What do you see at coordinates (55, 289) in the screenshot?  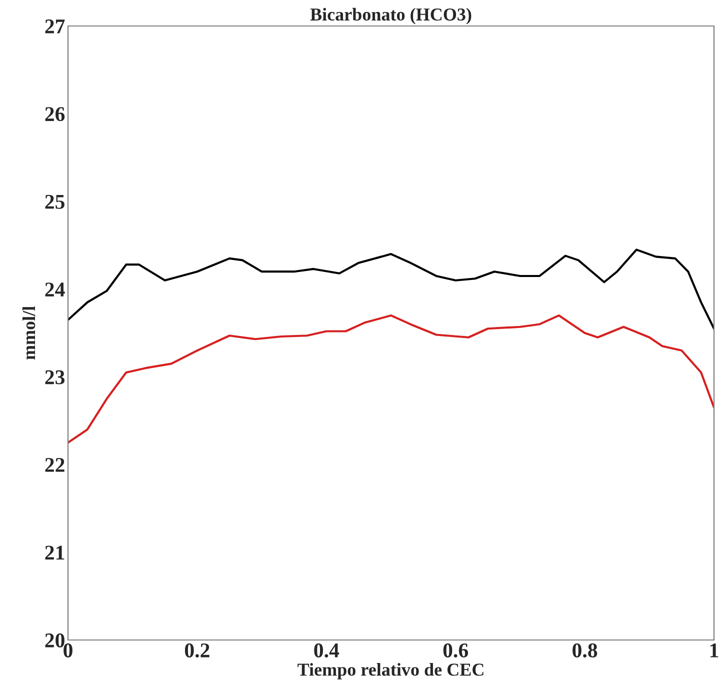 I see `y-tick-label: 24` at bounding box center [55, 289].